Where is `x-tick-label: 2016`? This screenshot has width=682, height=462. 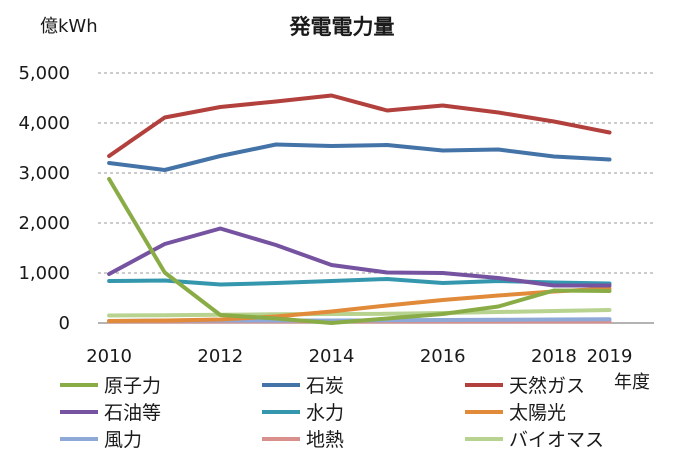 x-tick-label: 2016 is located at coordinates (443, 356).